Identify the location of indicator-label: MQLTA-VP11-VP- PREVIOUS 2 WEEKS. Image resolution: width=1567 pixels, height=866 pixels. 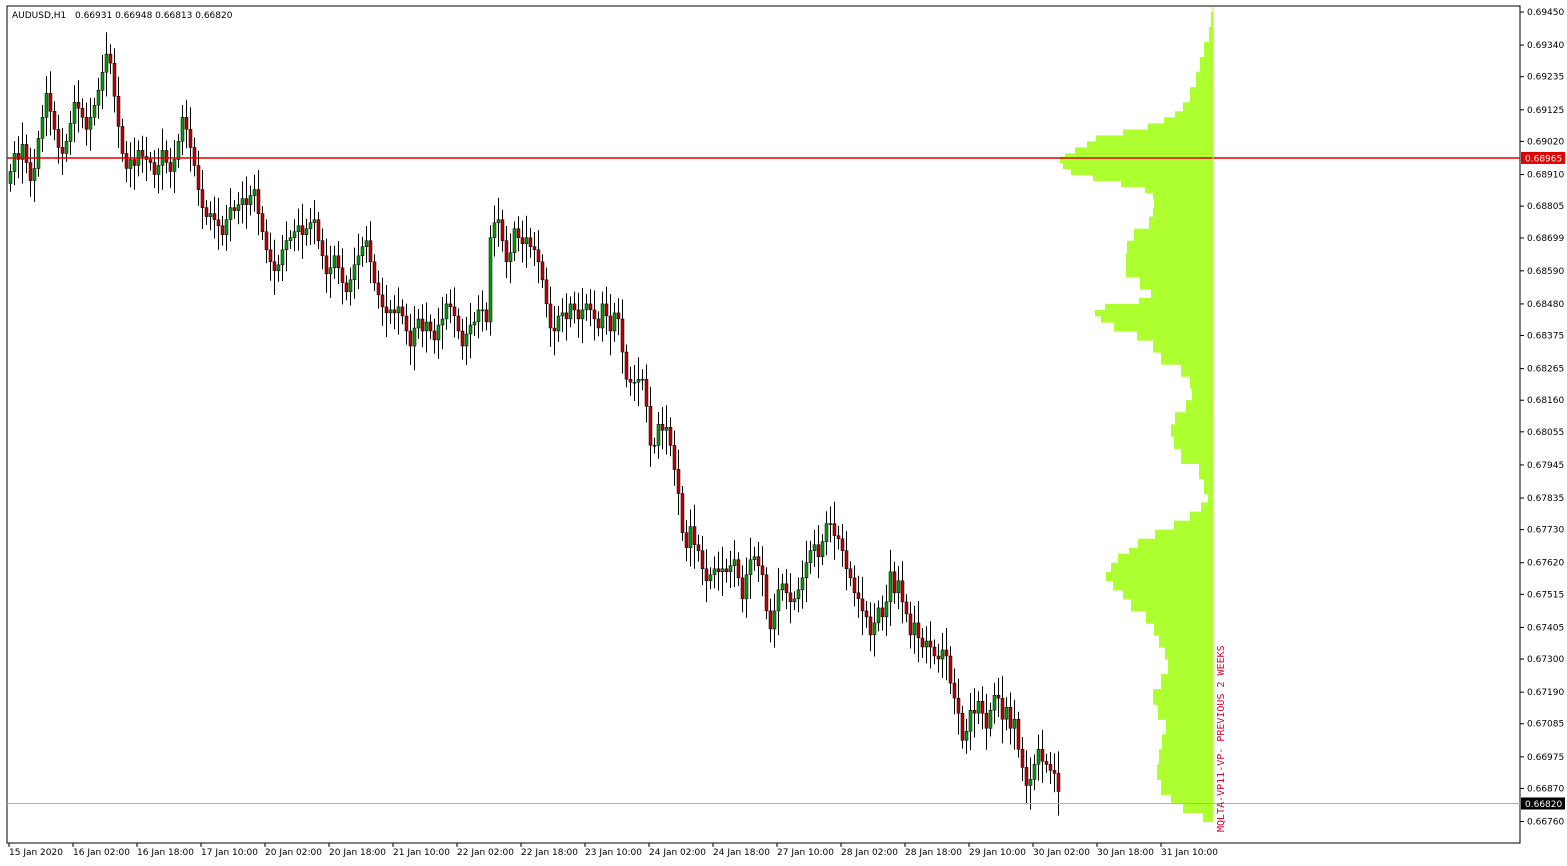
(1221, 738).